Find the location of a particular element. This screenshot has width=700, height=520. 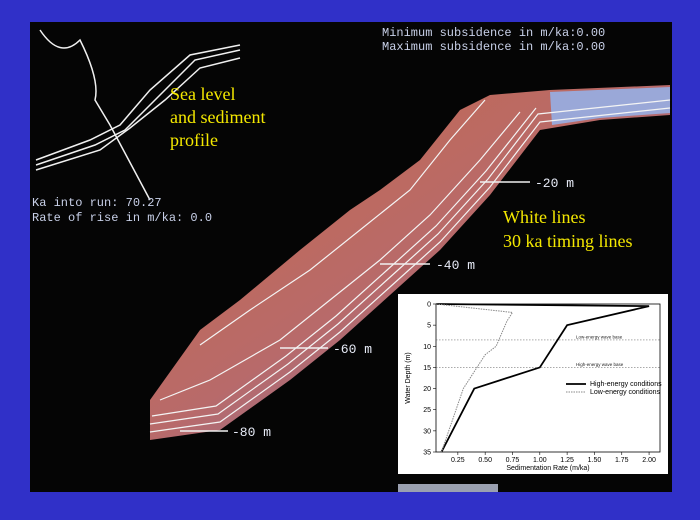

reference-label: Low-energy wave base is located at coordinates (599, 336).